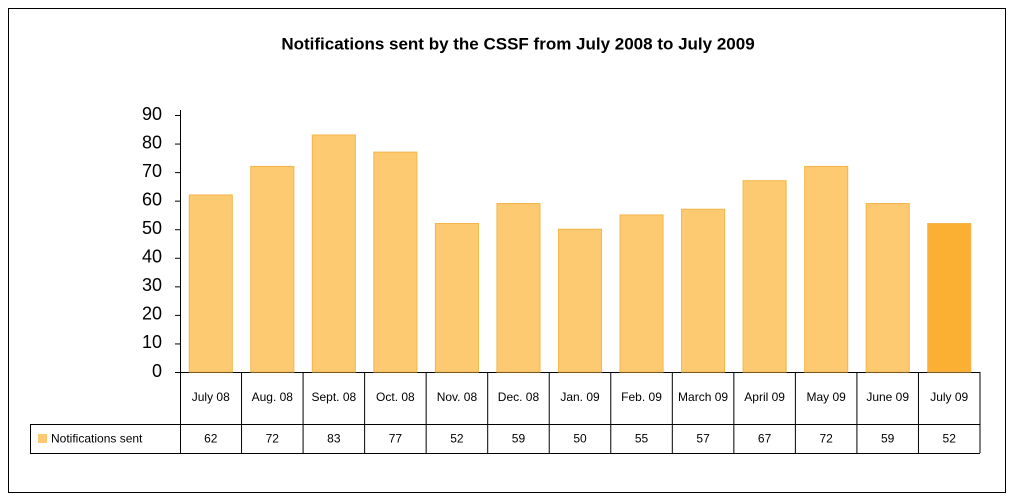  What do you see at coordinates (519, 397) in the screenshot?
I see `x-tick-label: Dec. 08` at bounding box center [519, 397].